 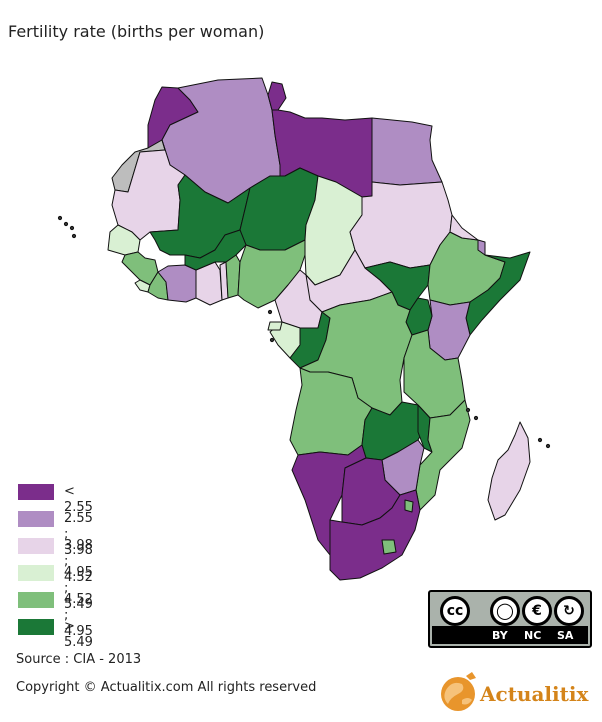 I want to click on creative-commons-badge: cc ◯ € ↻ BY NC SA, so click(x=510, y=619).